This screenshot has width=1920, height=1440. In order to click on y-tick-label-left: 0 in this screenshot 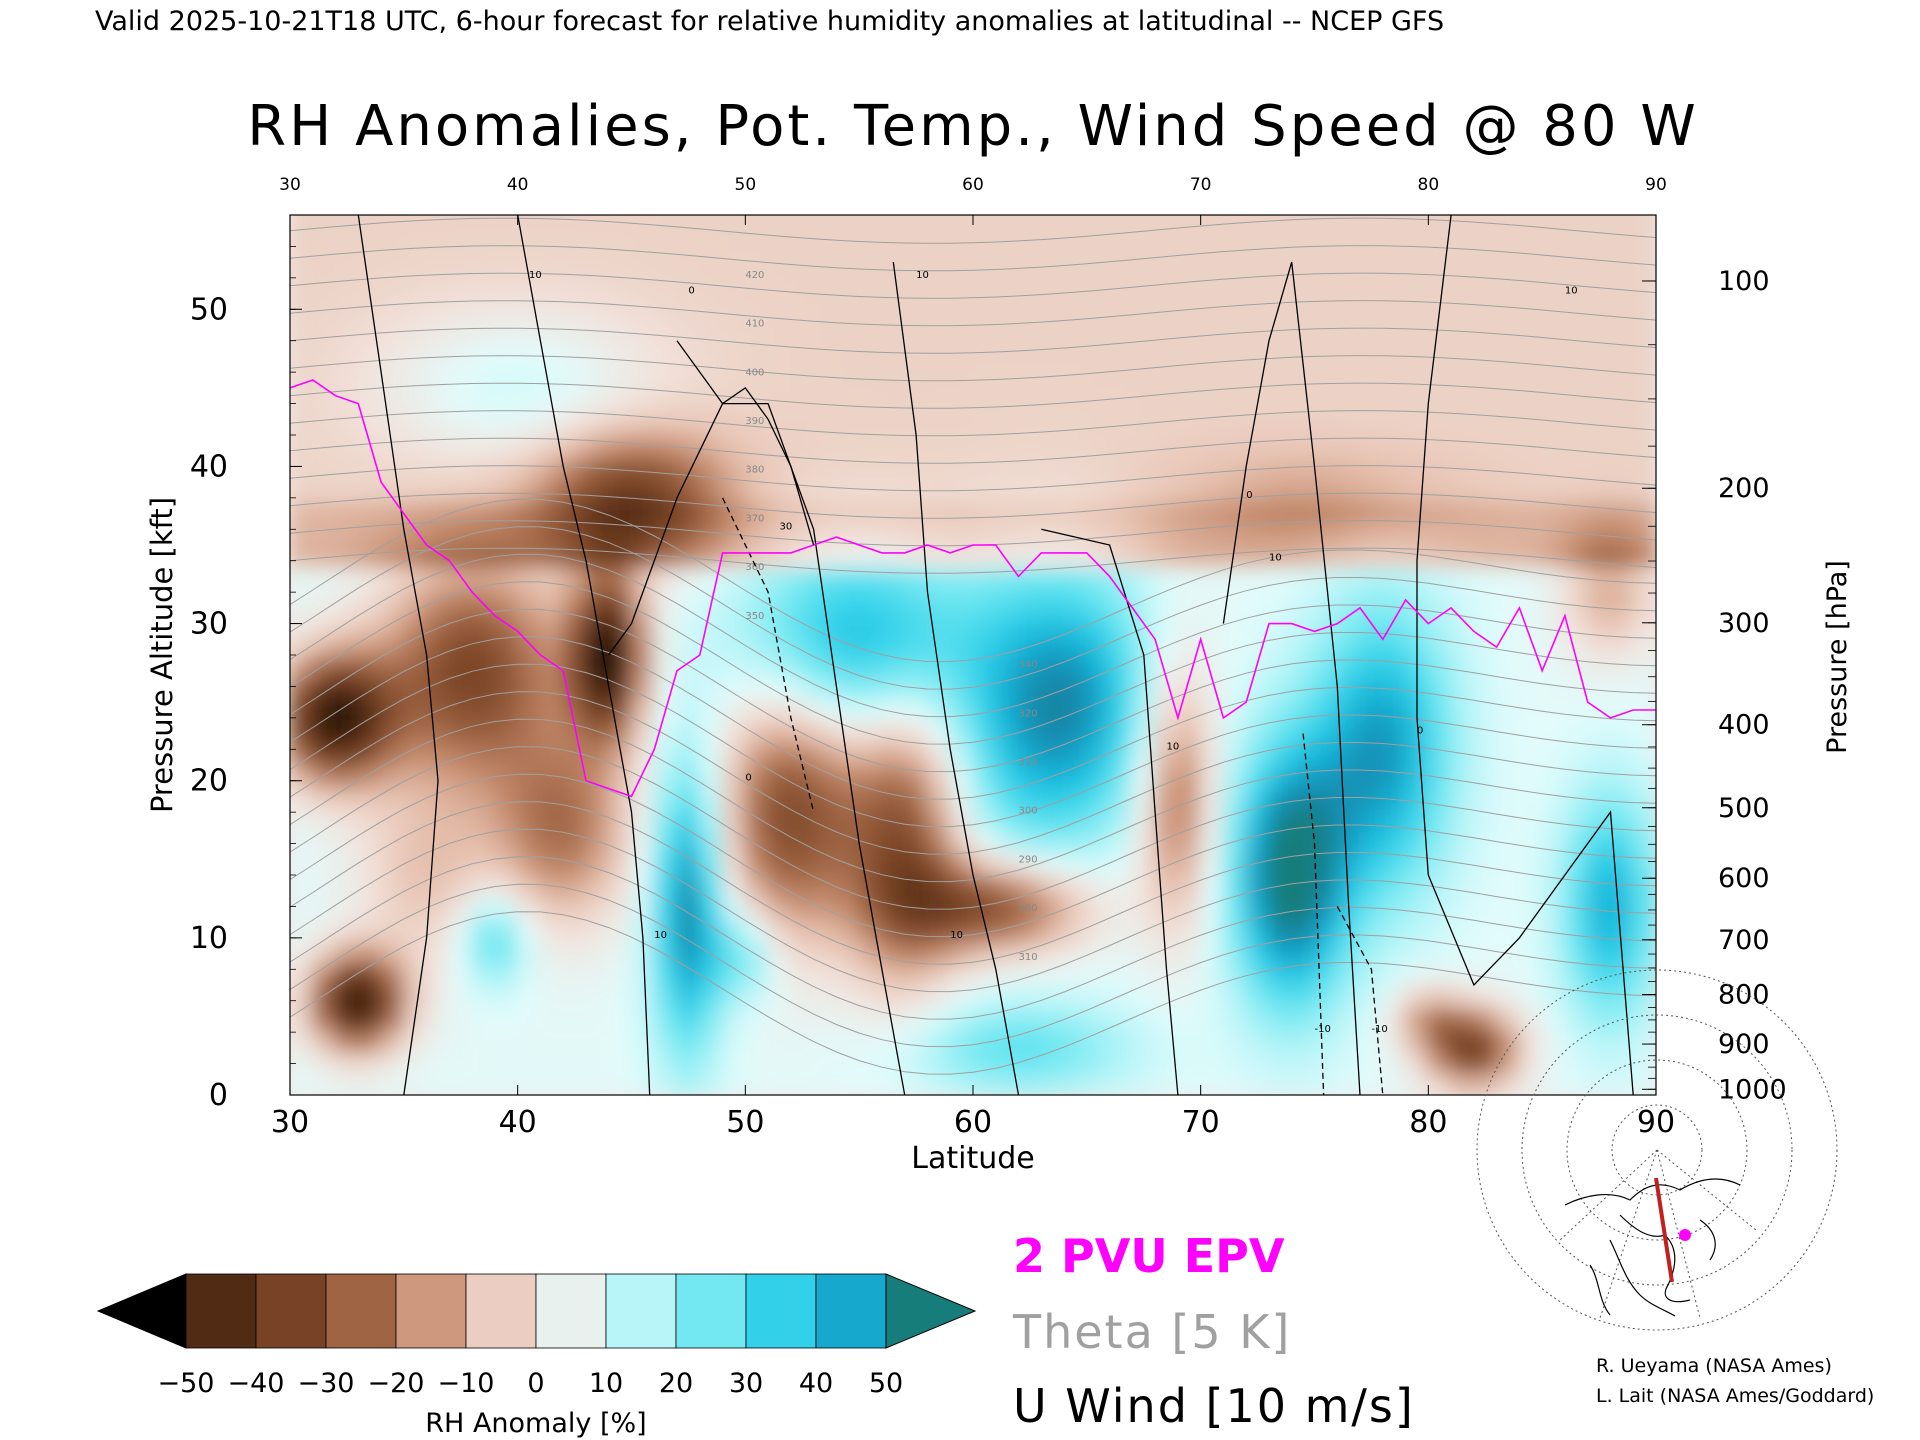, I will do `click(218, 1095)`.